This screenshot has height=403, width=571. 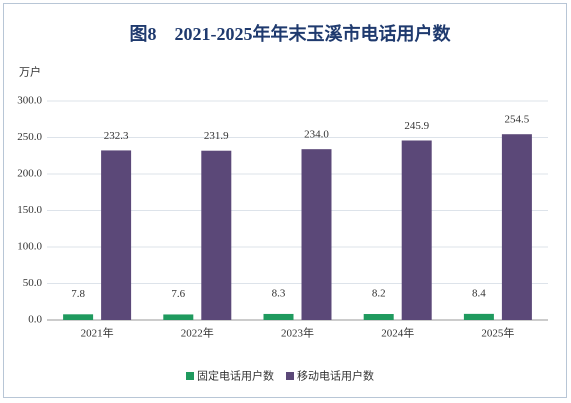 What do you see at coordinates (397, 333) in the screenshot?
I see `x-tick-label: 2024年` at bounding box center [397, 333].